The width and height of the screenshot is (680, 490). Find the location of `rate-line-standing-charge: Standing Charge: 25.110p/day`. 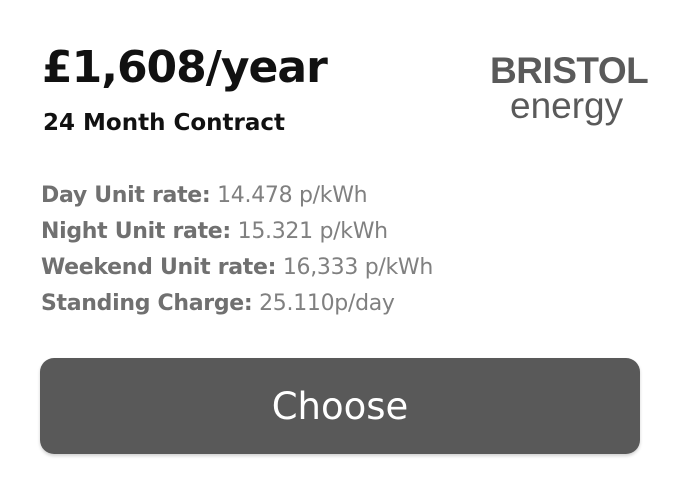

rate-line-standing-charge: Standing Charge: 25.110p/day is located at coordinates (237, 304).